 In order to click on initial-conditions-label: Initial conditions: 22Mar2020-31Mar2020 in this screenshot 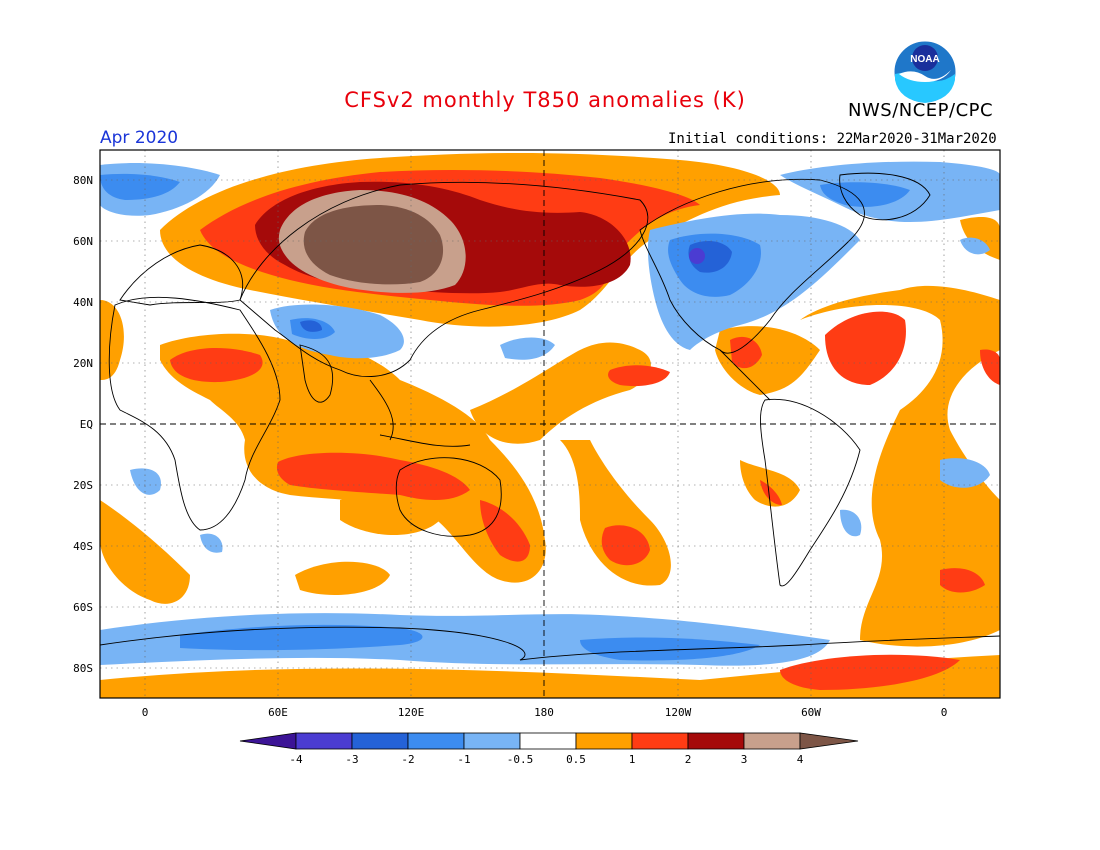, I will do `click(832, 139)`.